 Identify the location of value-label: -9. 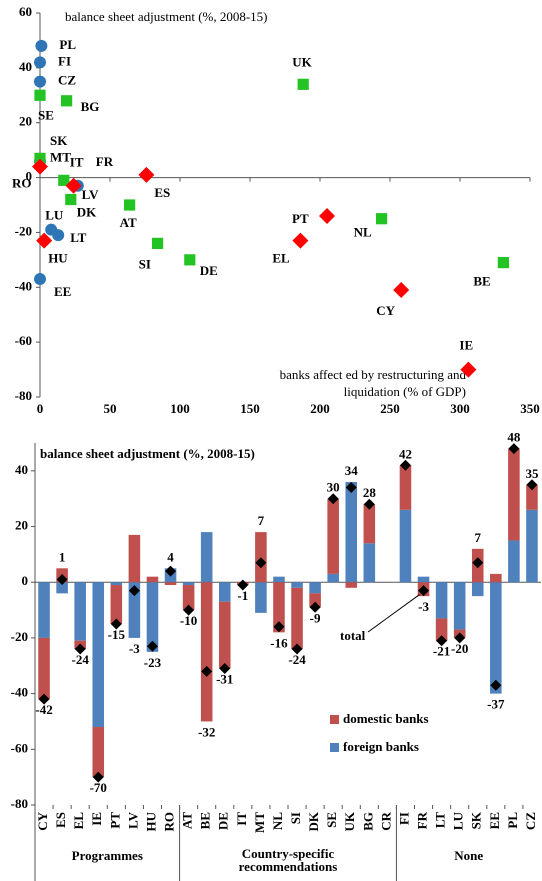
(315, 617).